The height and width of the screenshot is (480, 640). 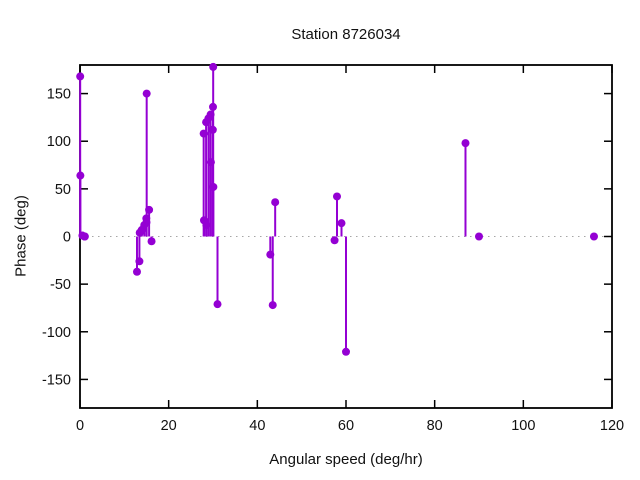 I want to click on y-tick-label: 50, so click(x=63, y=190).